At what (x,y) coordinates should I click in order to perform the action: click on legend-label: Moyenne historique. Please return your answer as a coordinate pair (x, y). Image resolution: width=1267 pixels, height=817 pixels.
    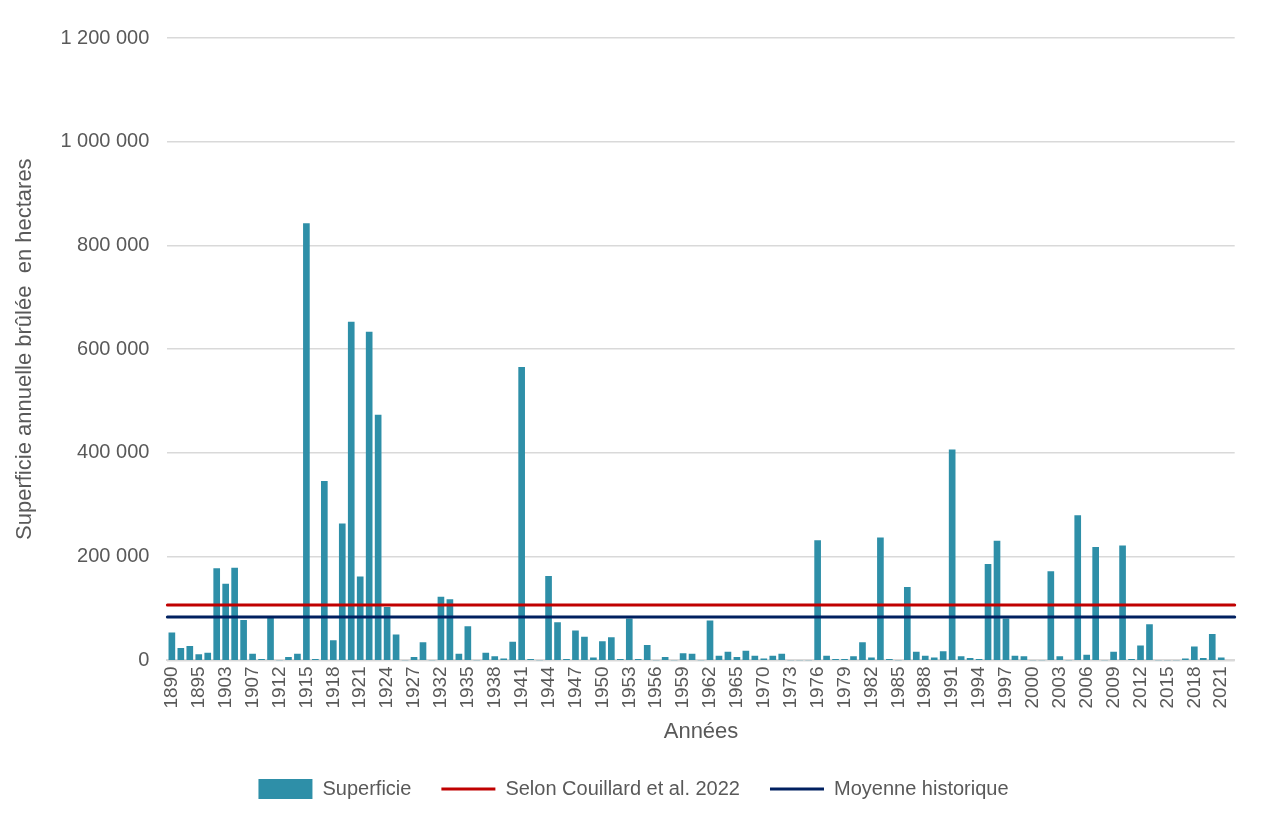
    Looking at the image, I should click on (921, 787).